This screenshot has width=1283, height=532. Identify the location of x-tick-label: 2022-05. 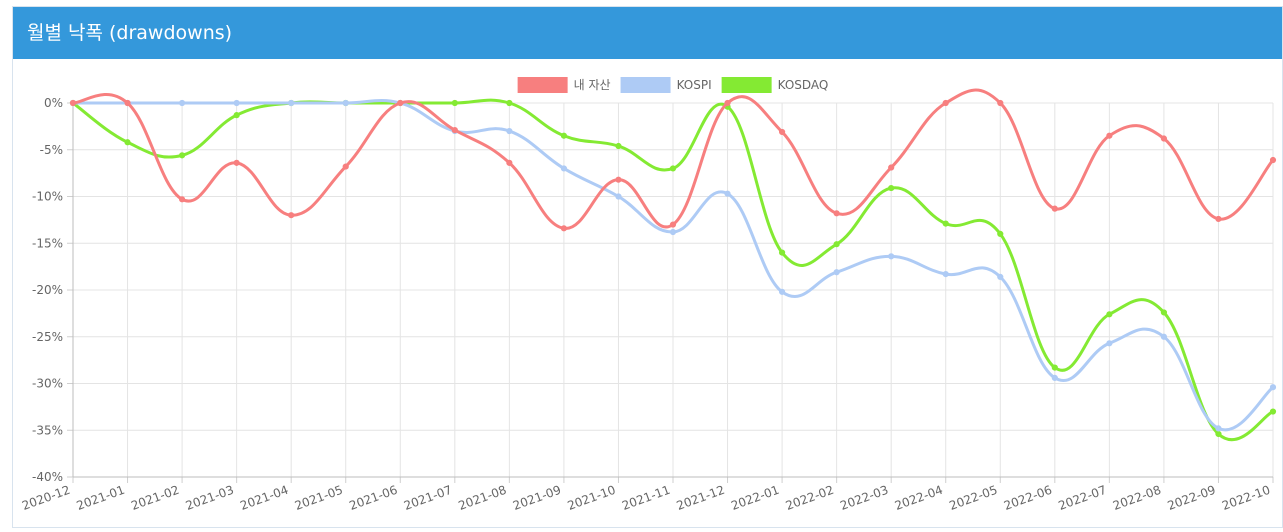
(973, 498).